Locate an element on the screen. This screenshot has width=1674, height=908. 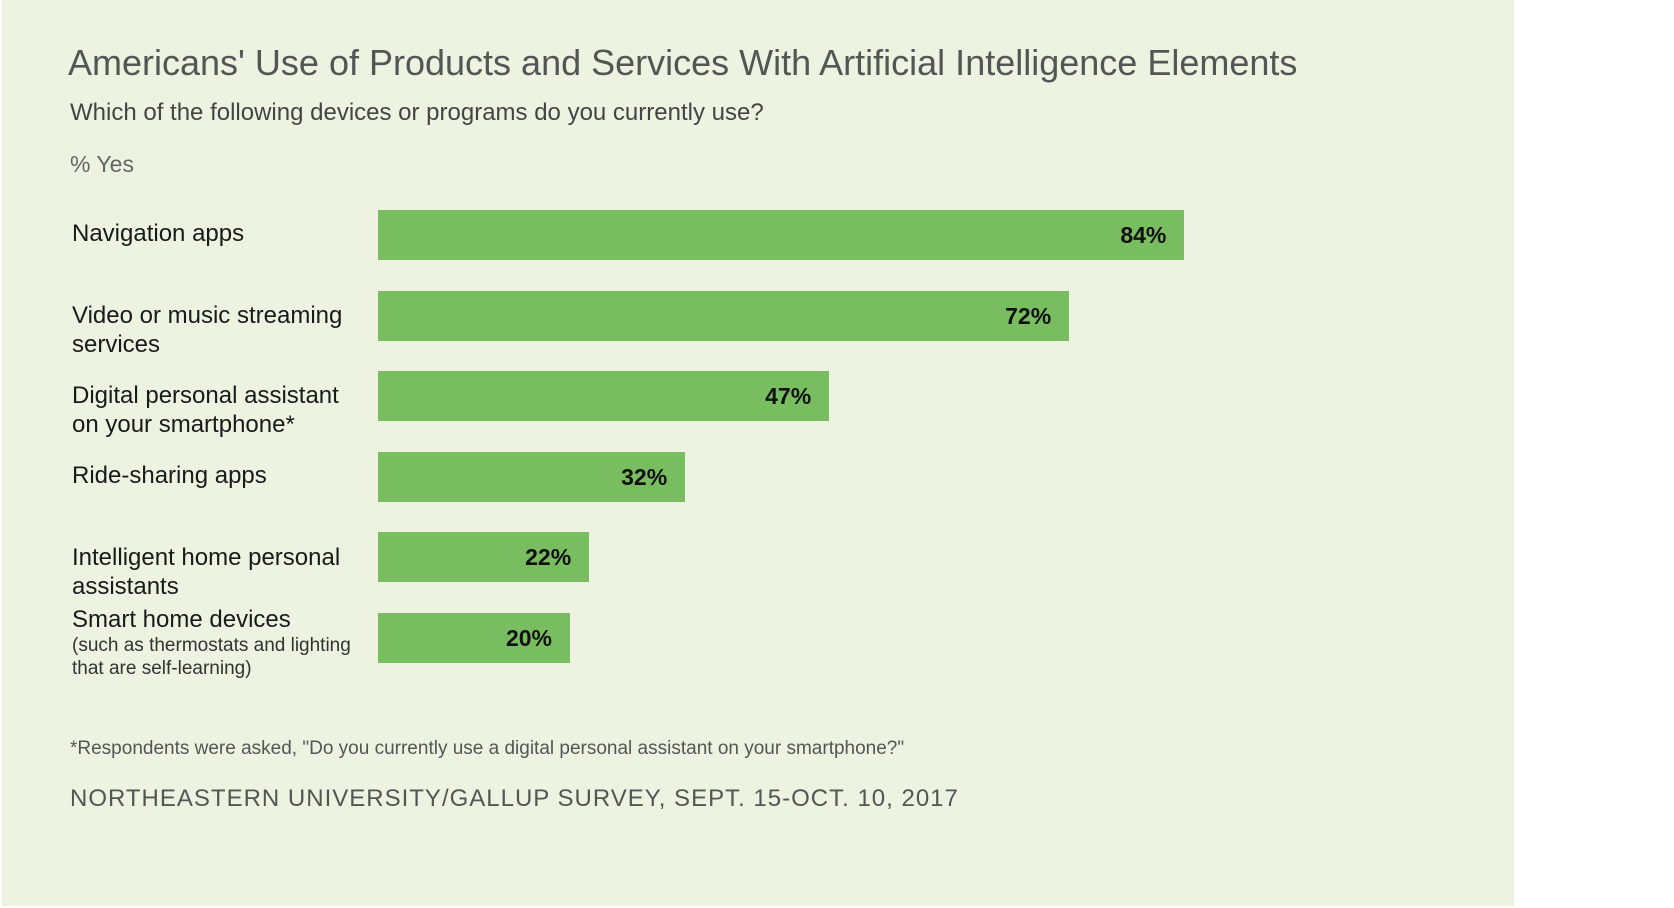
category-label: Intelligent home personal assistants is located at coordinates (222, 572).